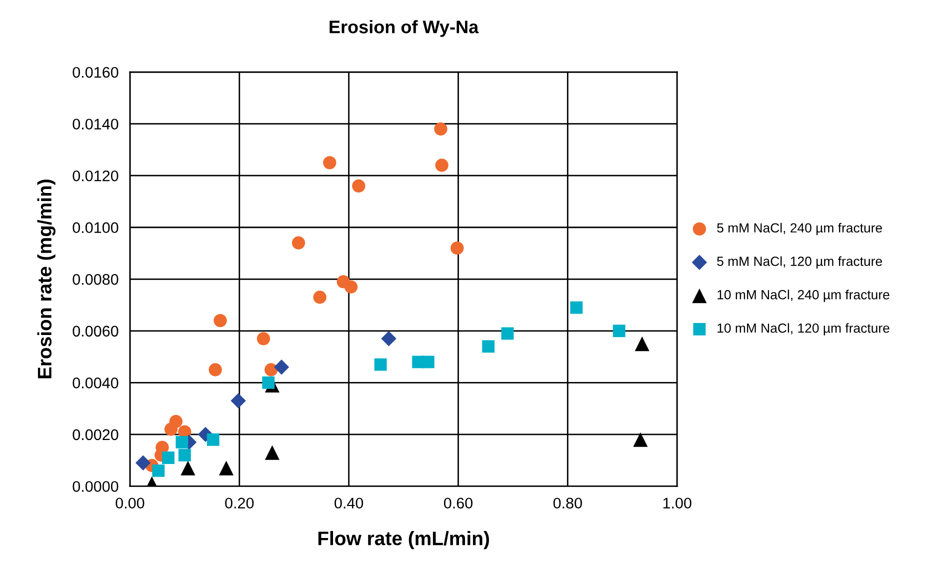  What do you see at coordinates (349, 503) in the screenshot?
I see `x-tick-label: 0.40` at bounding box center [349, 503].